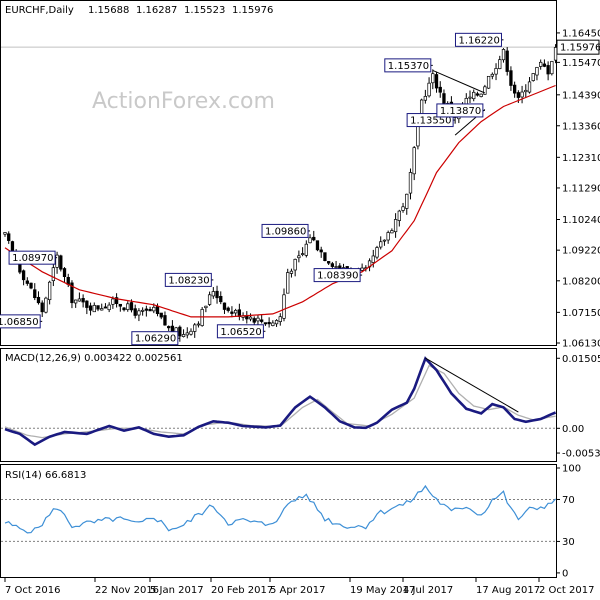  Describe the element at coordinates (581, 188) in the screenshot. I see `price-tick-label: 1.11290` at that location.